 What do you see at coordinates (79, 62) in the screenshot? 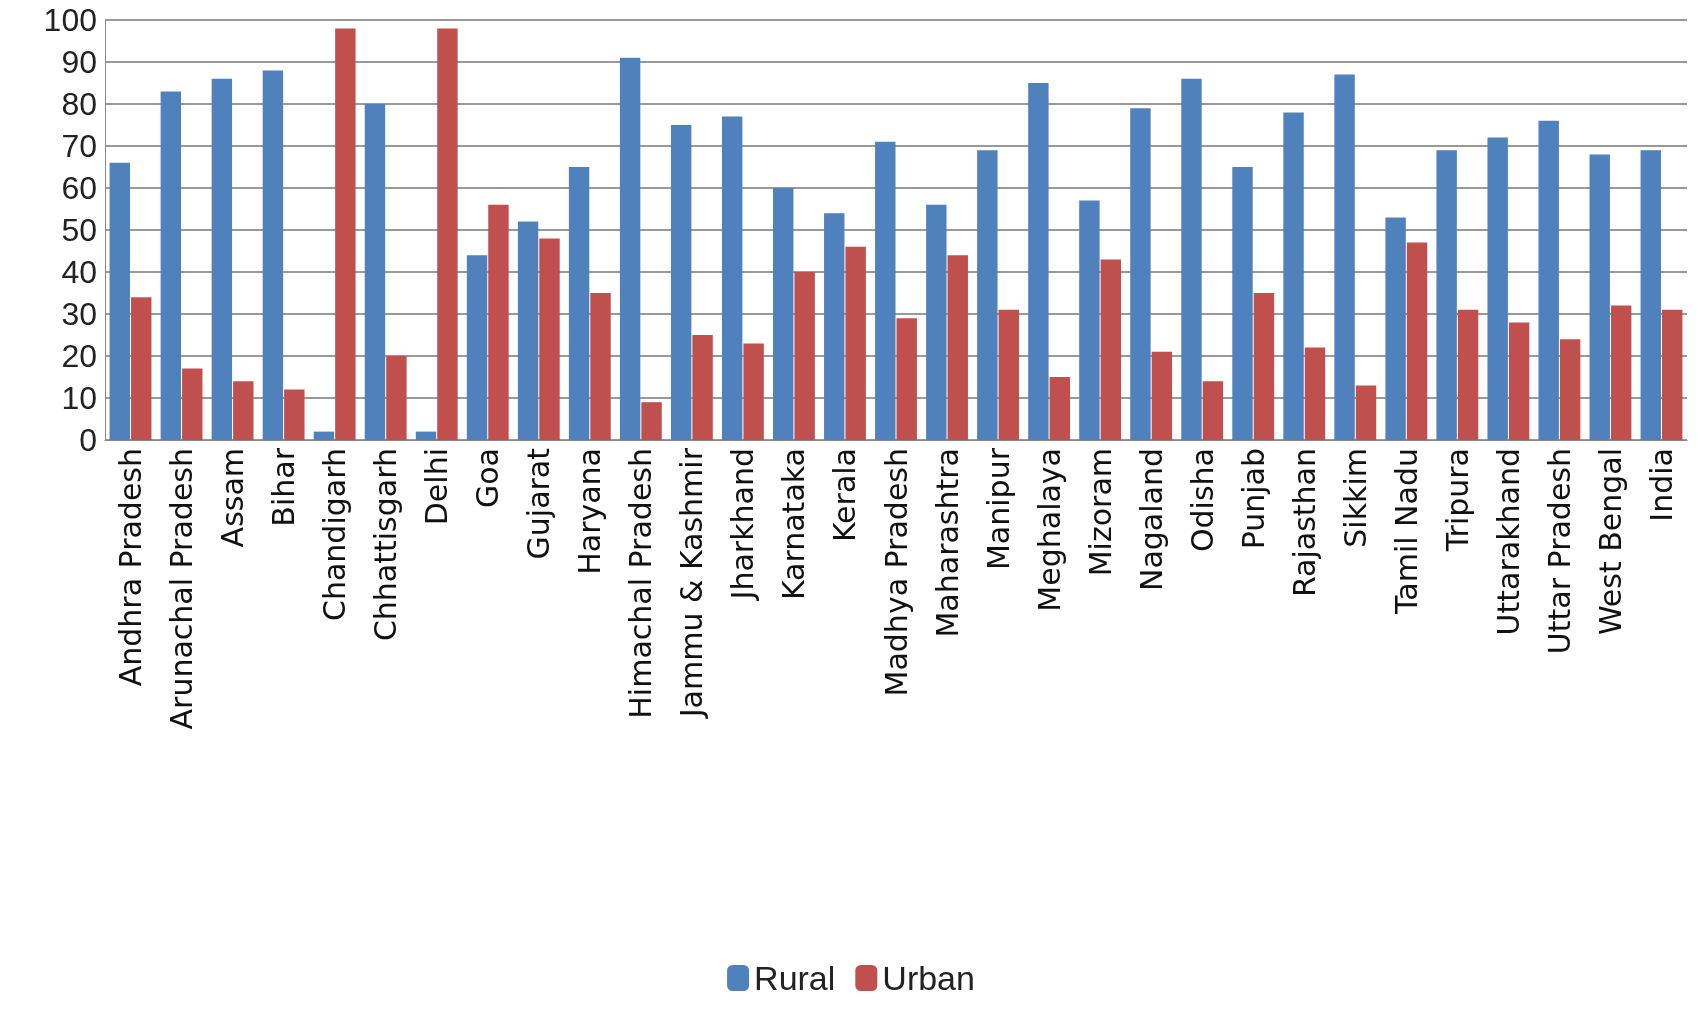
I see `y-tick-label: 90` at bounding box center [79, 62].